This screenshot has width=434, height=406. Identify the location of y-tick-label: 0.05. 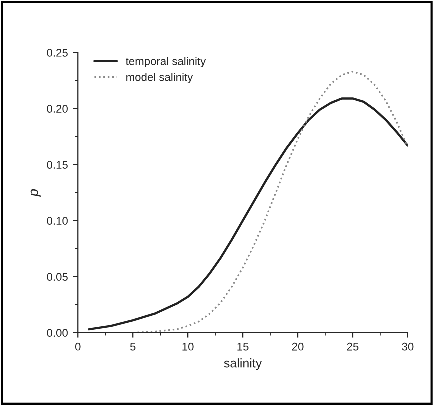
(57, 277).